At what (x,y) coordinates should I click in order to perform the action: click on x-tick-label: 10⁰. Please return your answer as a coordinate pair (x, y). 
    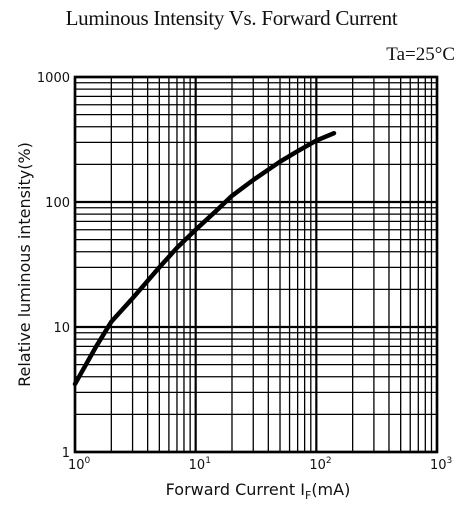
    Looking at the image, I should click on (79, 464).